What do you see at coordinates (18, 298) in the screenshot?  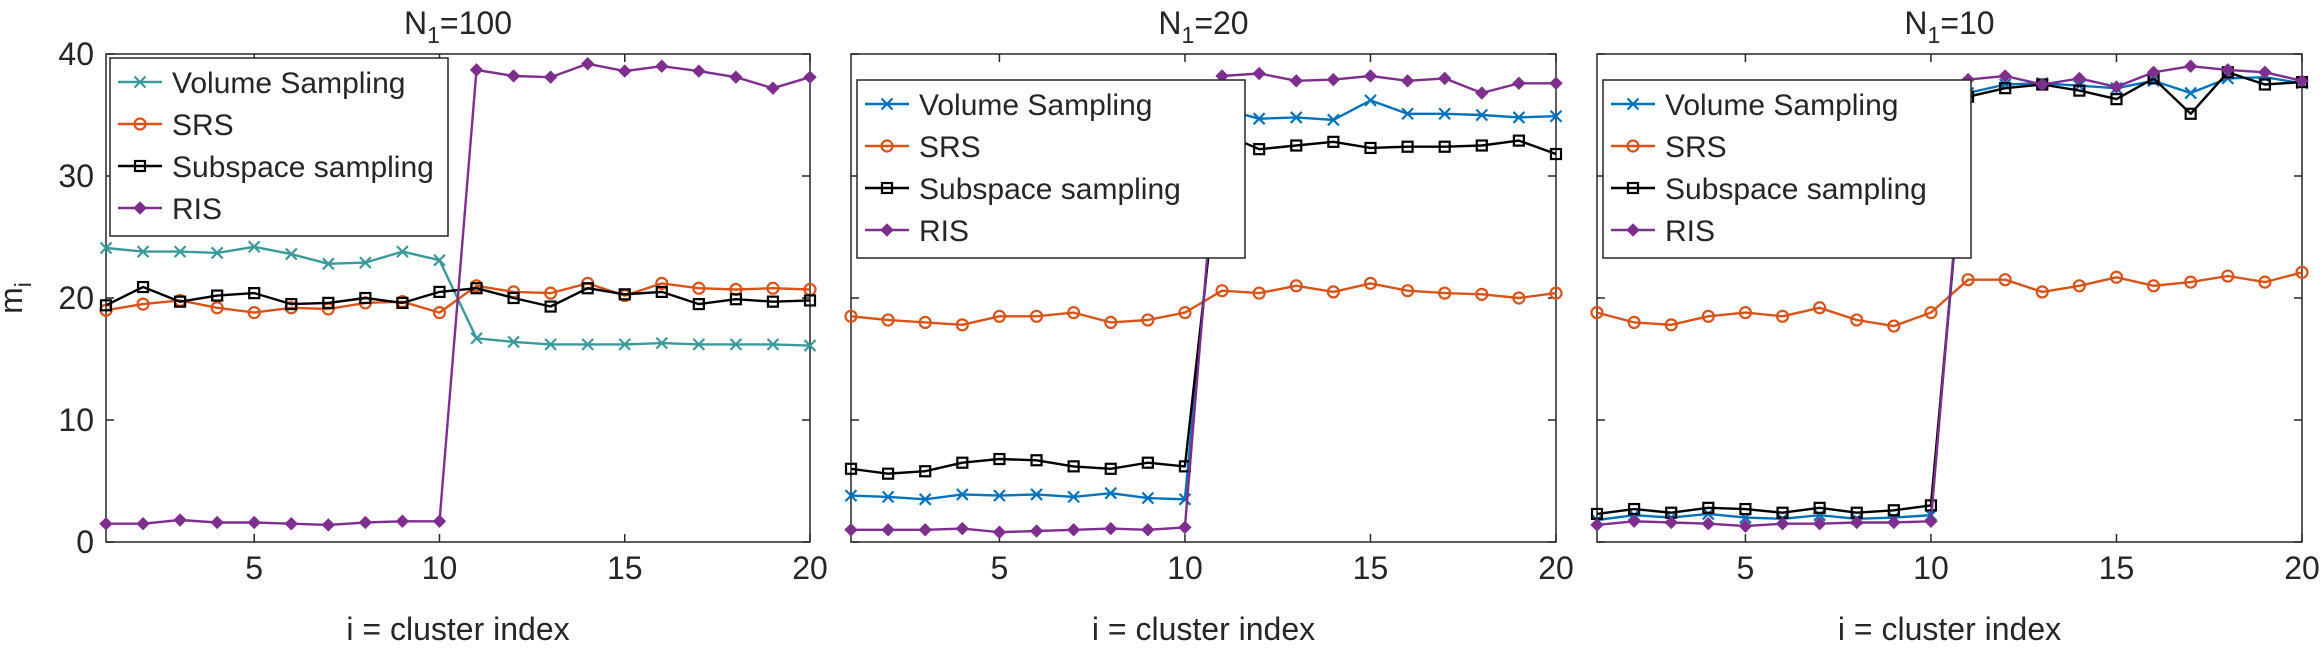 I see `y-axis-label: mi` at bounding box center [18, 298].